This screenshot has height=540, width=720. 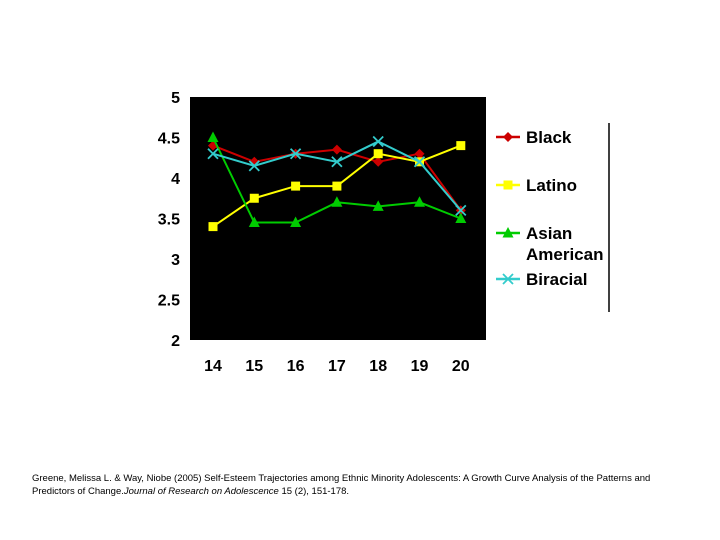 What do you see at coordinates (213, 366) in the screenshot?
I see `x-tick-label: 14` at bounding box center [213, 366].